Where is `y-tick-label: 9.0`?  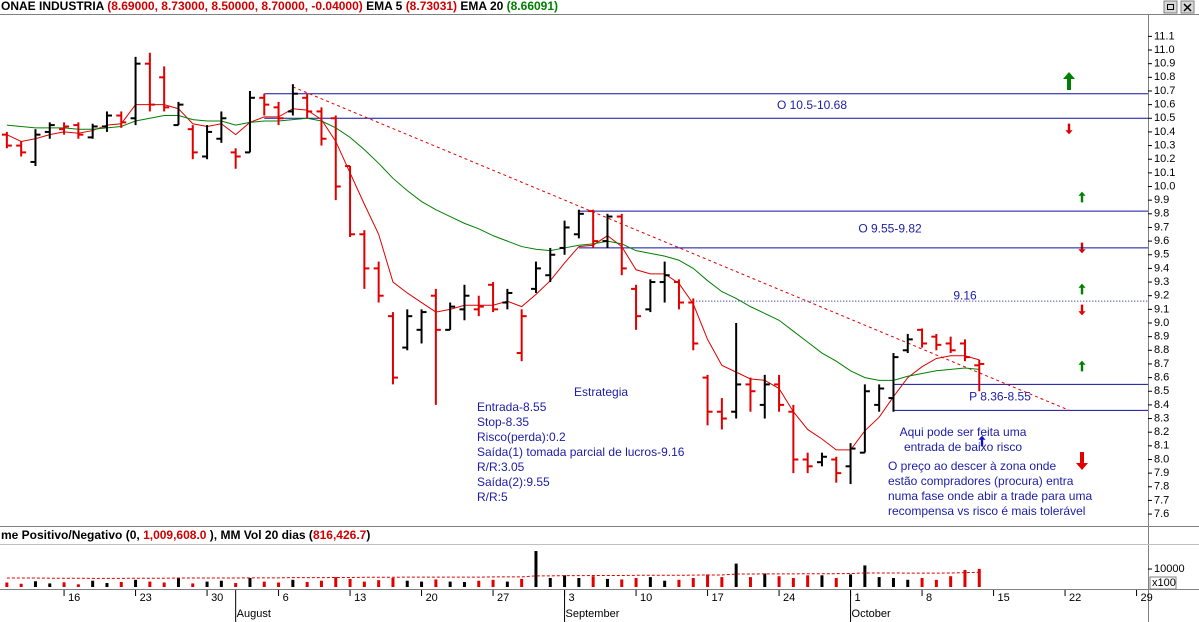 y-tick-label: 9.0 is located at coordinates (1161, 323).